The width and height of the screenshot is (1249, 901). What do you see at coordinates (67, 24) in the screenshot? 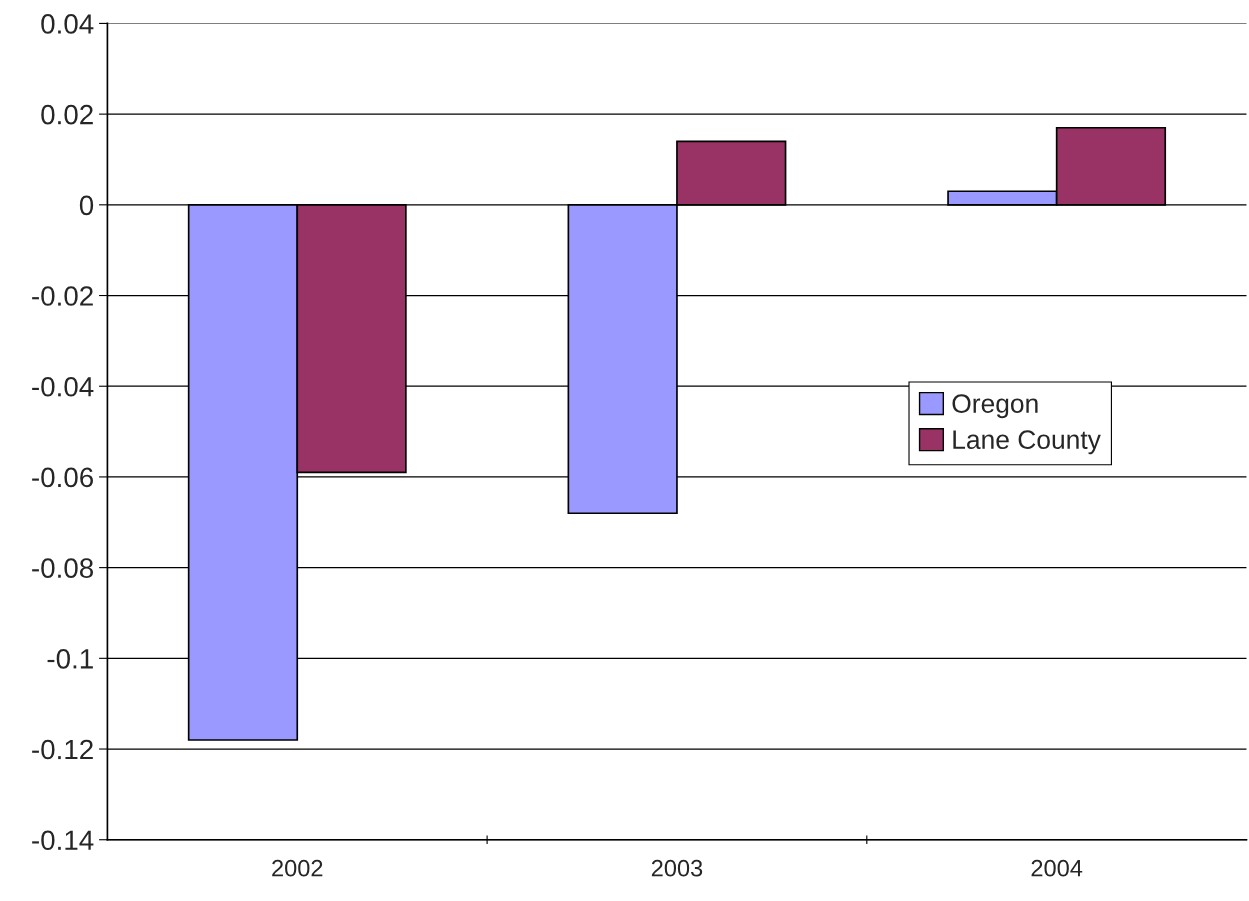
I see `y-tick-label: 0.04` at bounding box center [67, 24].